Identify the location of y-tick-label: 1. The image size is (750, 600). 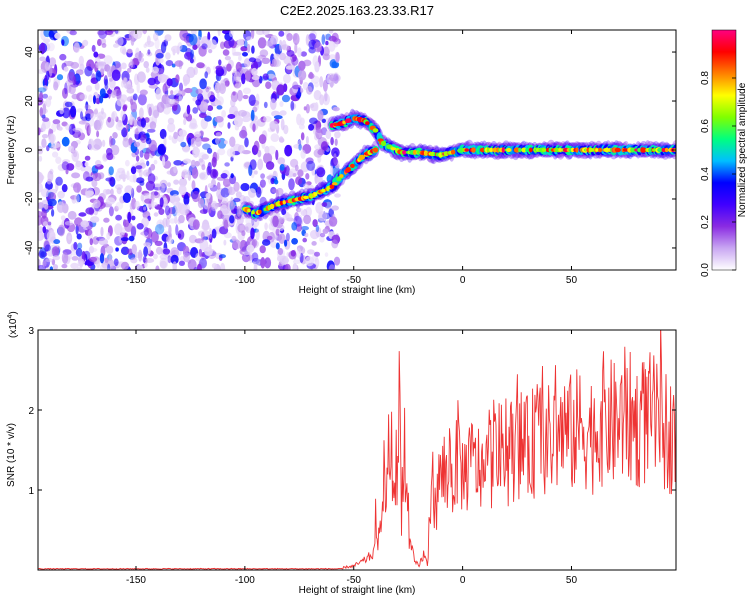
(31, 491).